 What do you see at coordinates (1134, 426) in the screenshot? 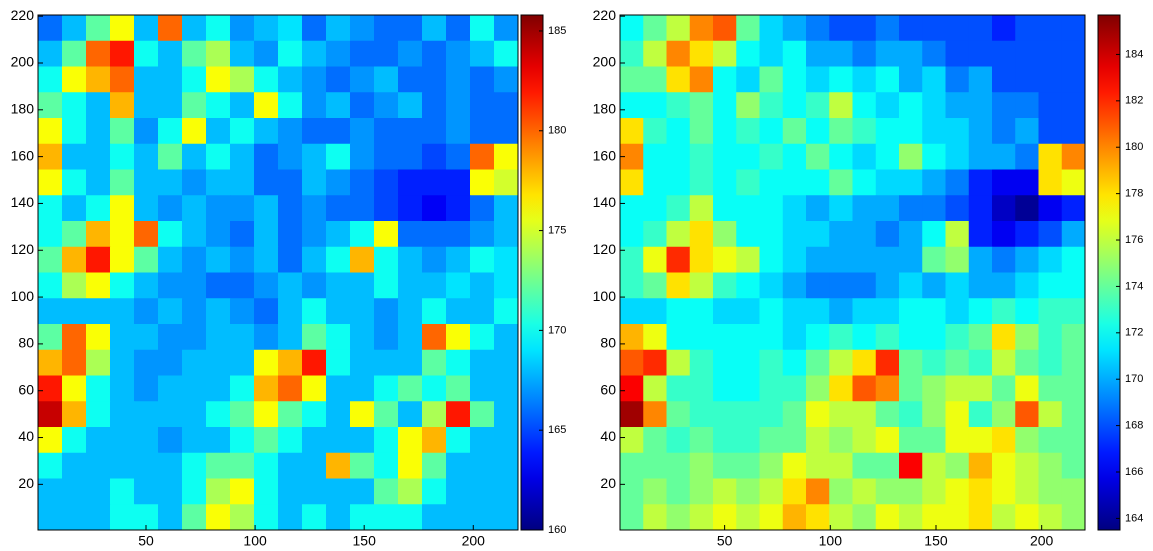
I see `colorbar-tick-label: 168` at bounding box center [1134, 426].